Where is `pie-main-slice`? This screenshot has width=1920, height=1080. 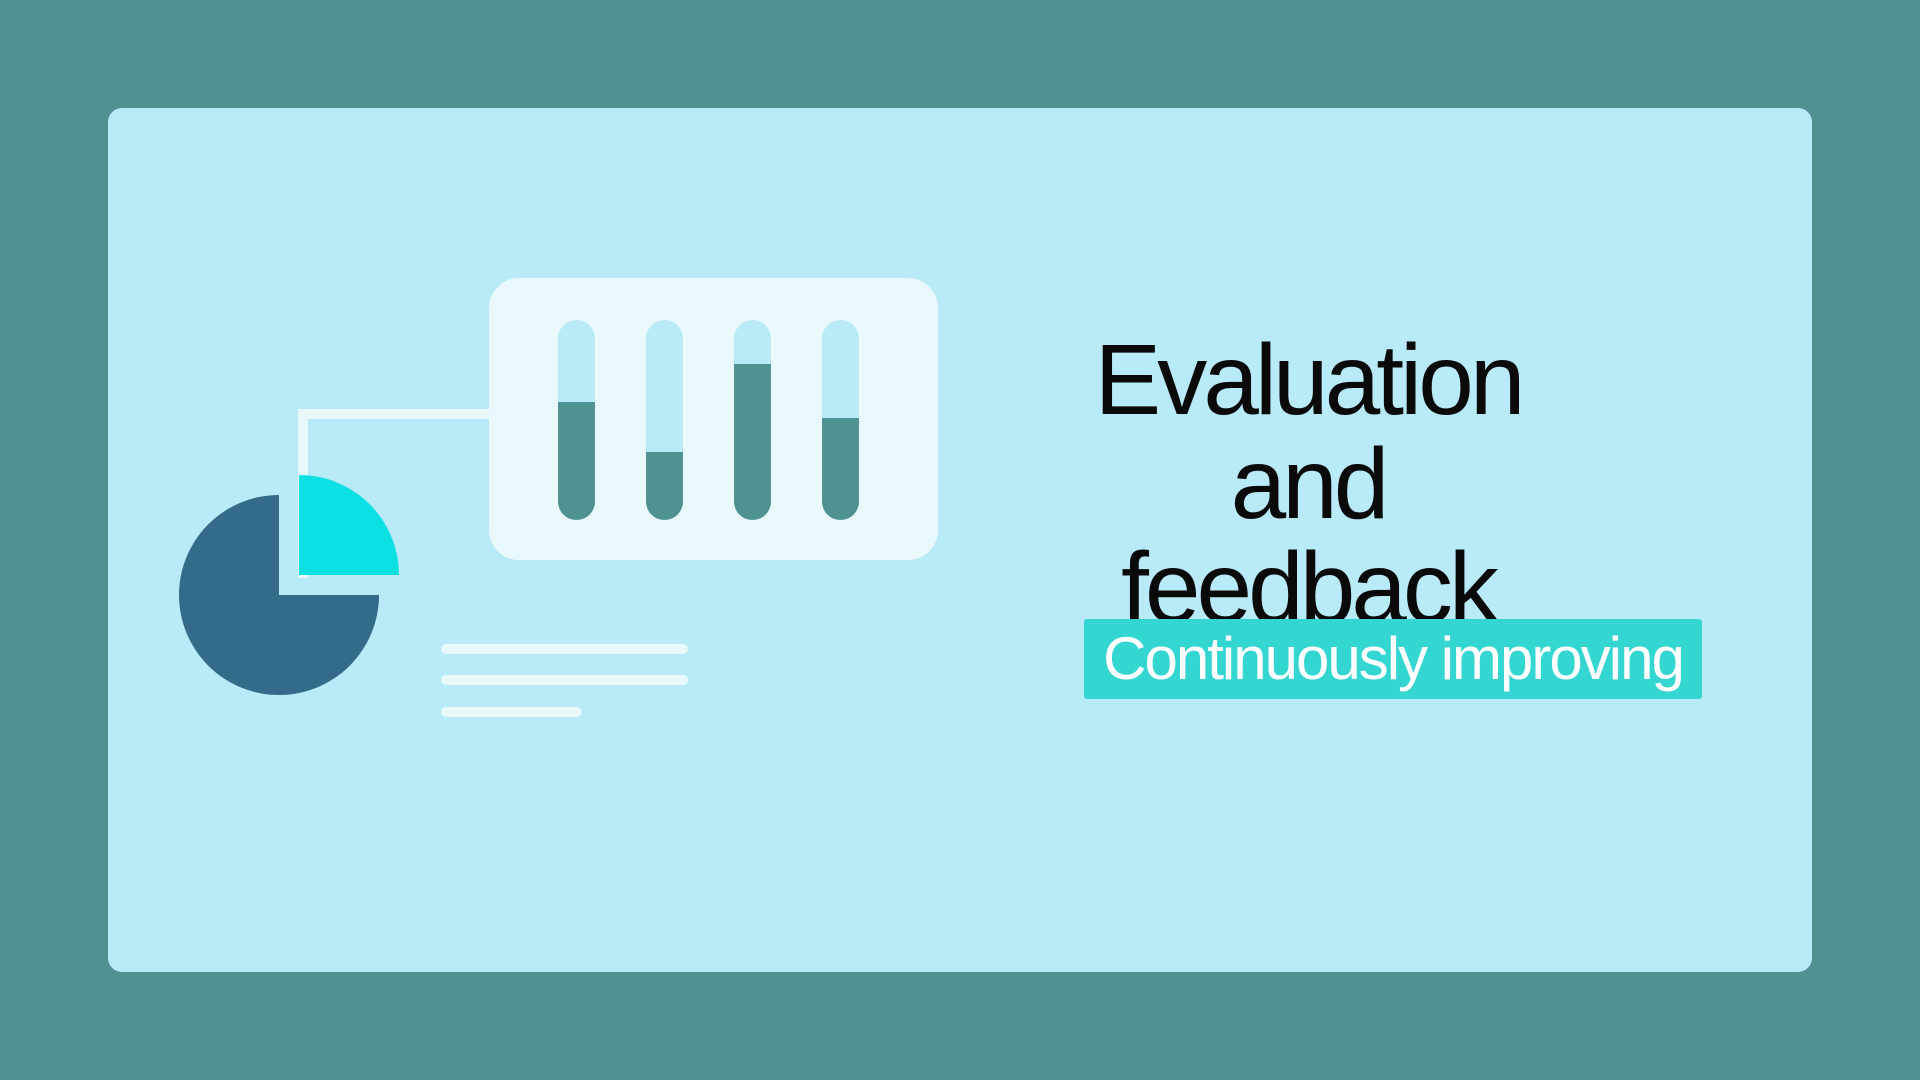
pie-main-slice is located at coordinates (279, 595).